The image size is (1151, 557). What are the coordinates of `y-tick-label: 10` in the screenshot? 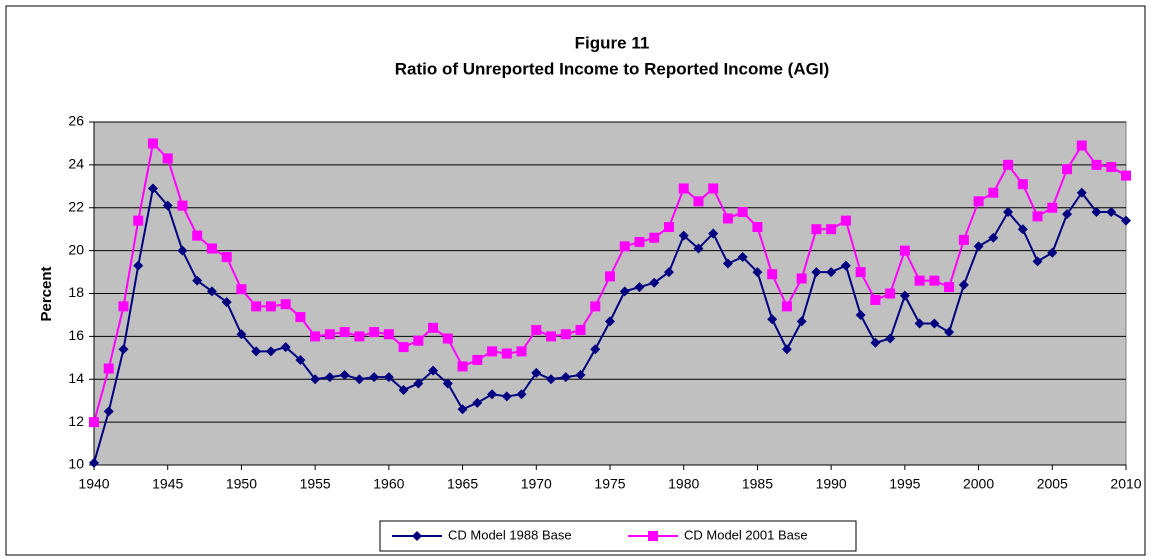 It's located at (76, 464).